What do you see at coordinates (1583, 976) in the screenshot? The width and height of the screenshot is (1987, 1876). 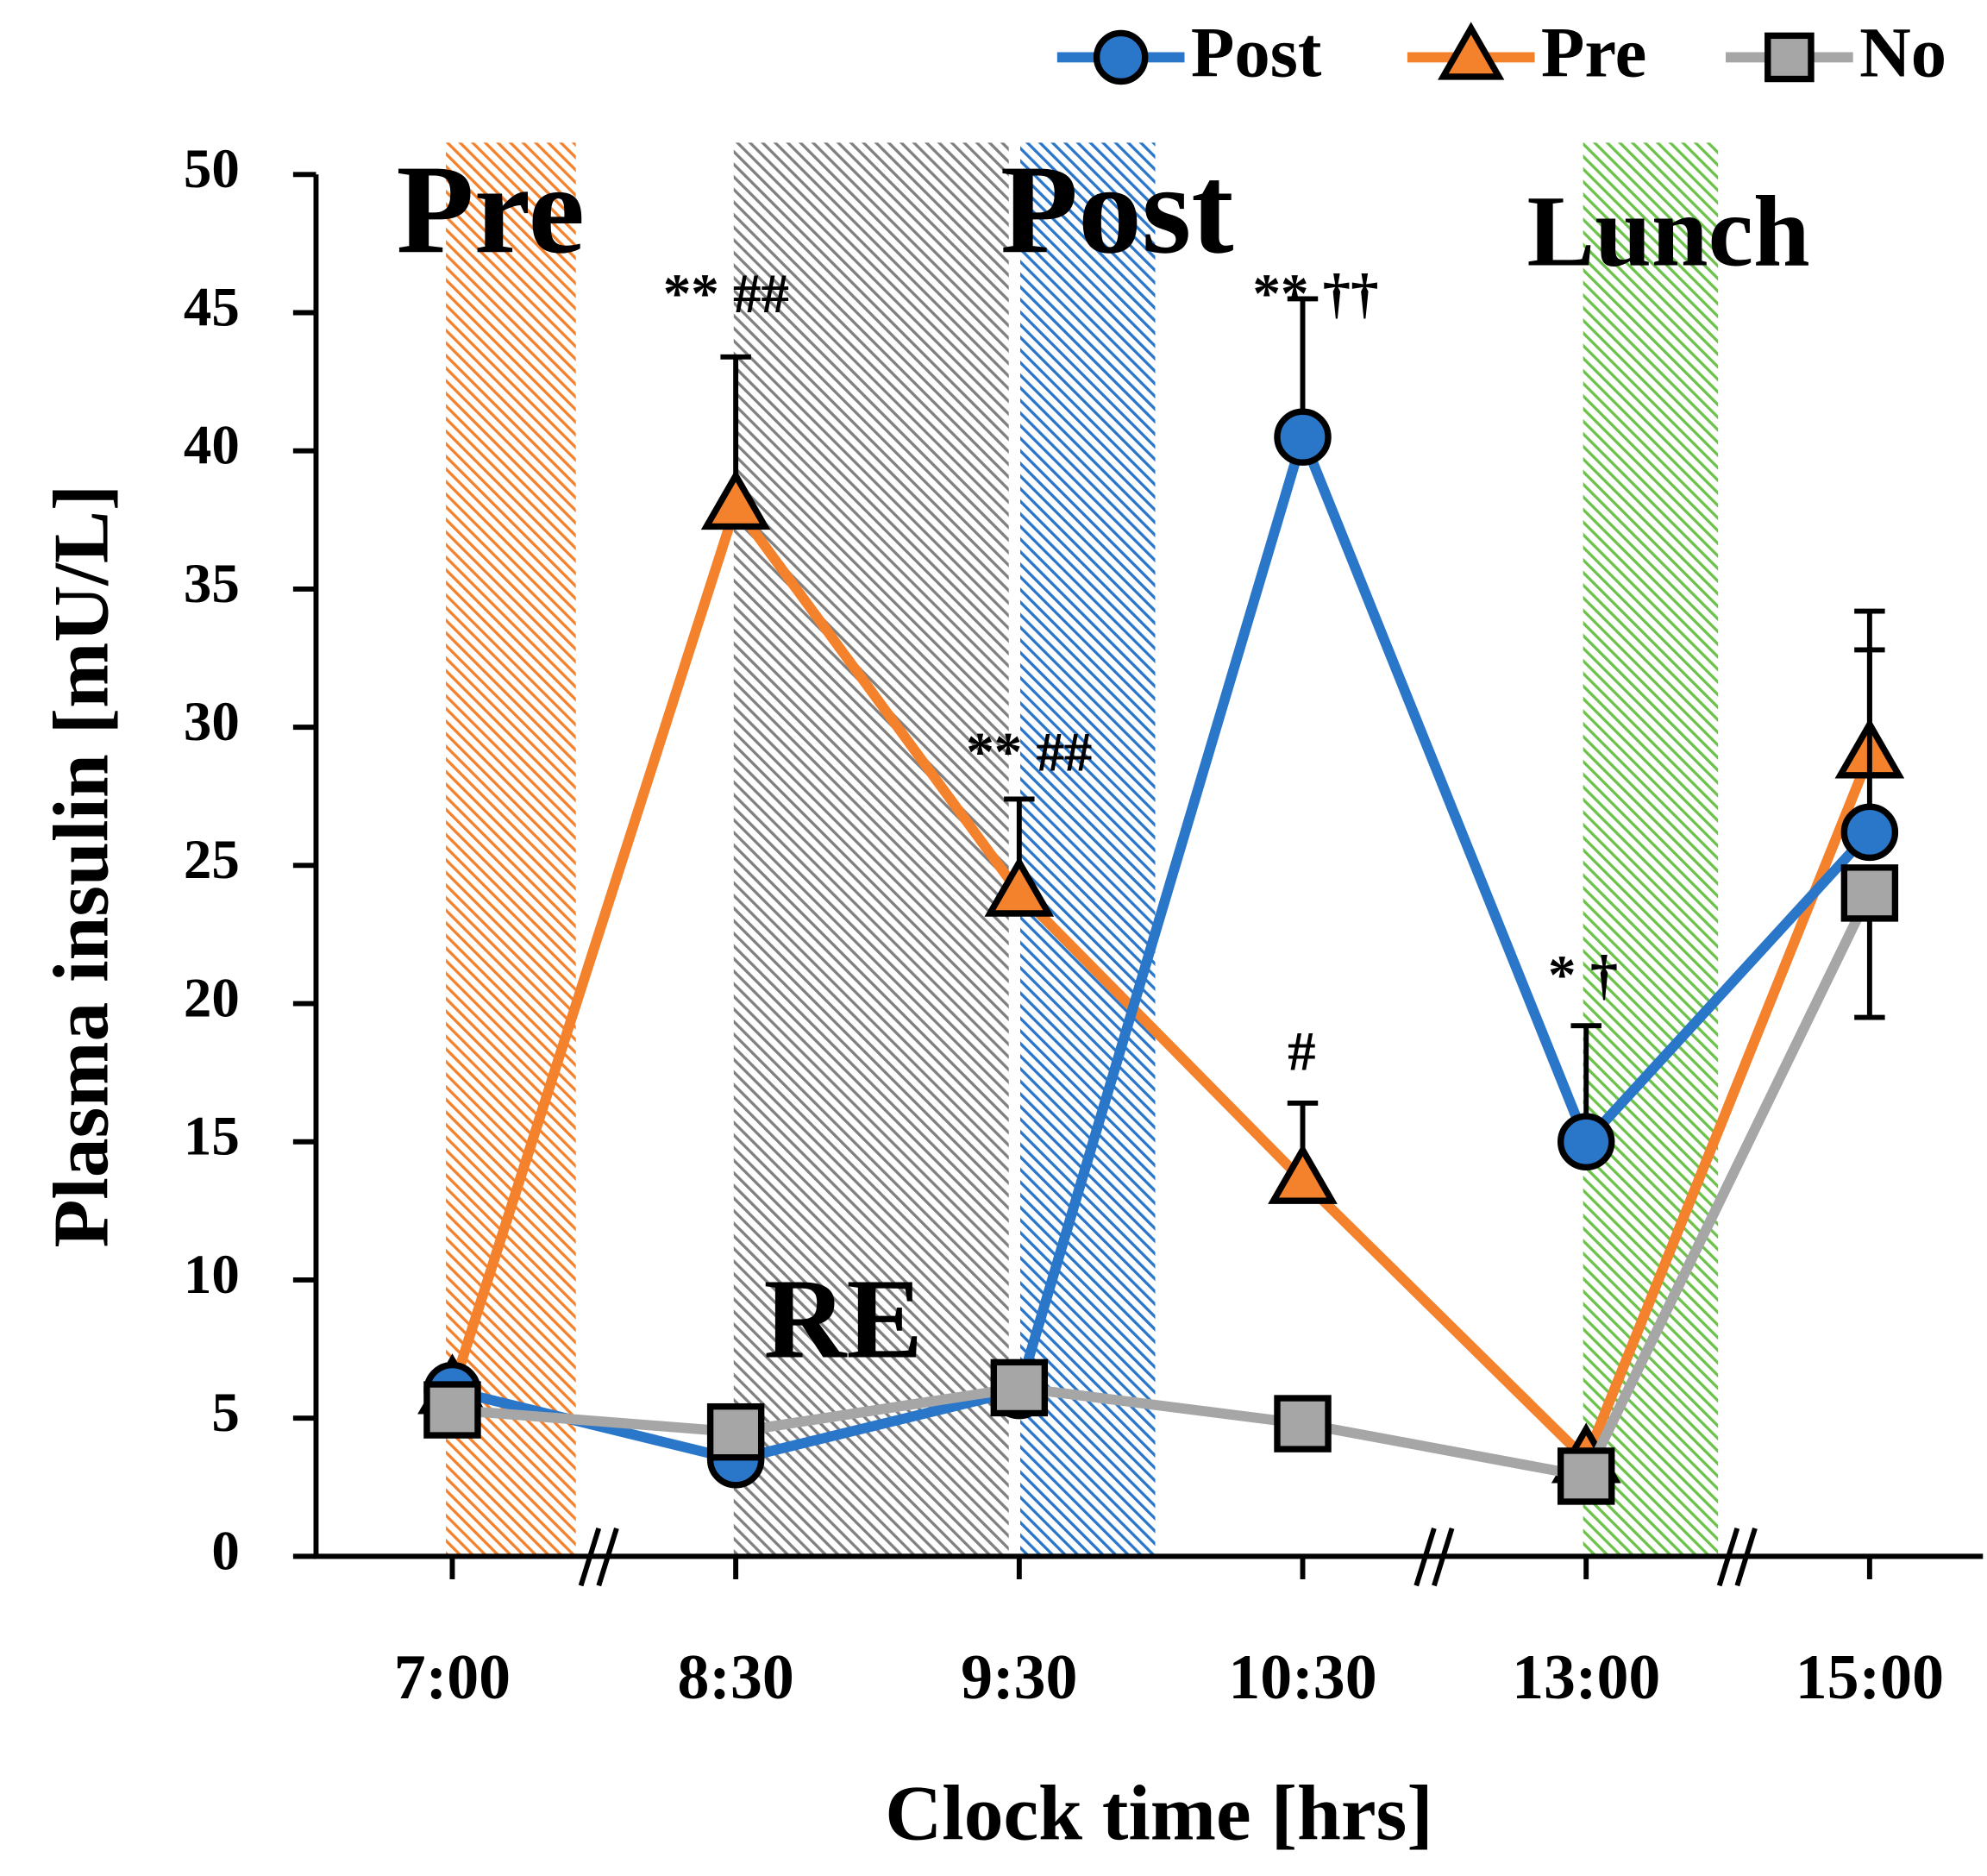 I see `annotation: * †` at bounding box center [1583, 976].